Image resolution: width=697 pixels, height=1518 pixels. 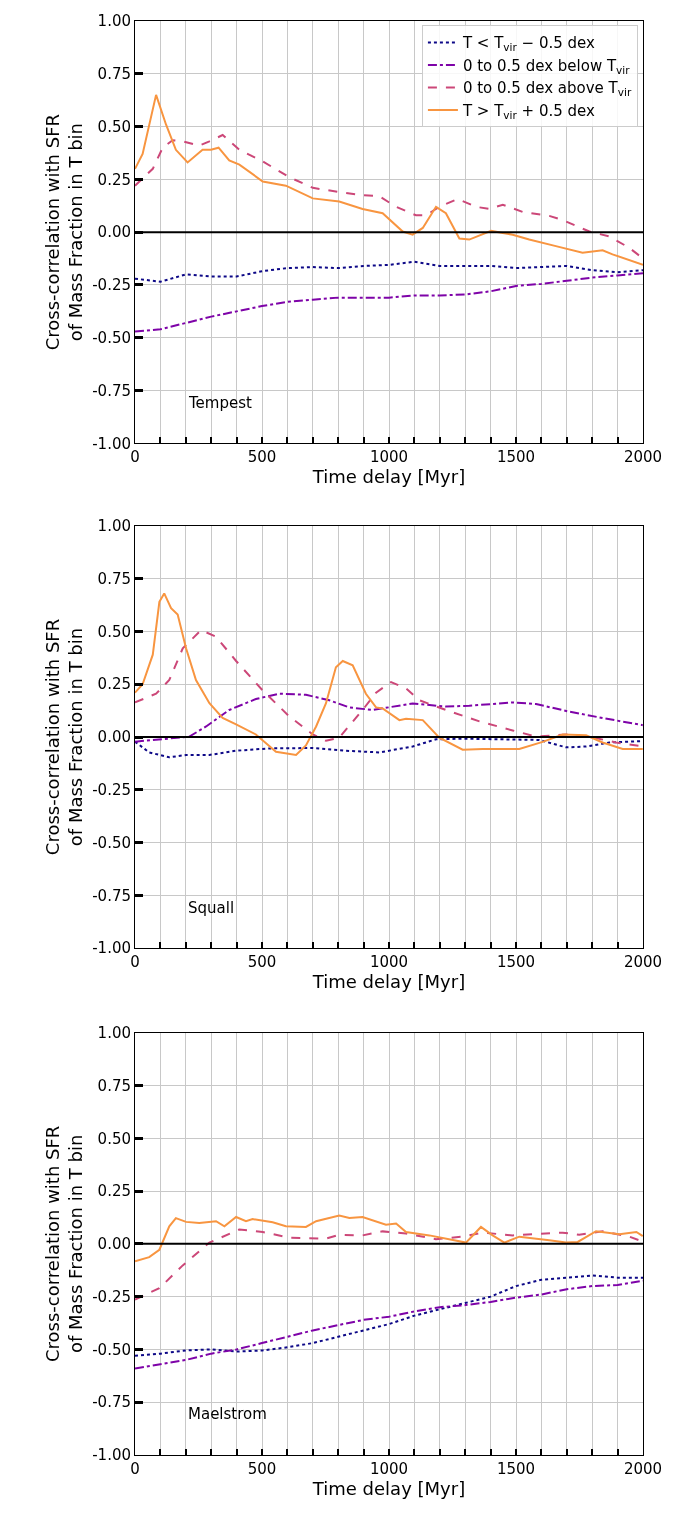 What do you see at coordinates (220, 403) in the screenshot?
I see `annotation: Tempest` at bounding box center [220, 403].